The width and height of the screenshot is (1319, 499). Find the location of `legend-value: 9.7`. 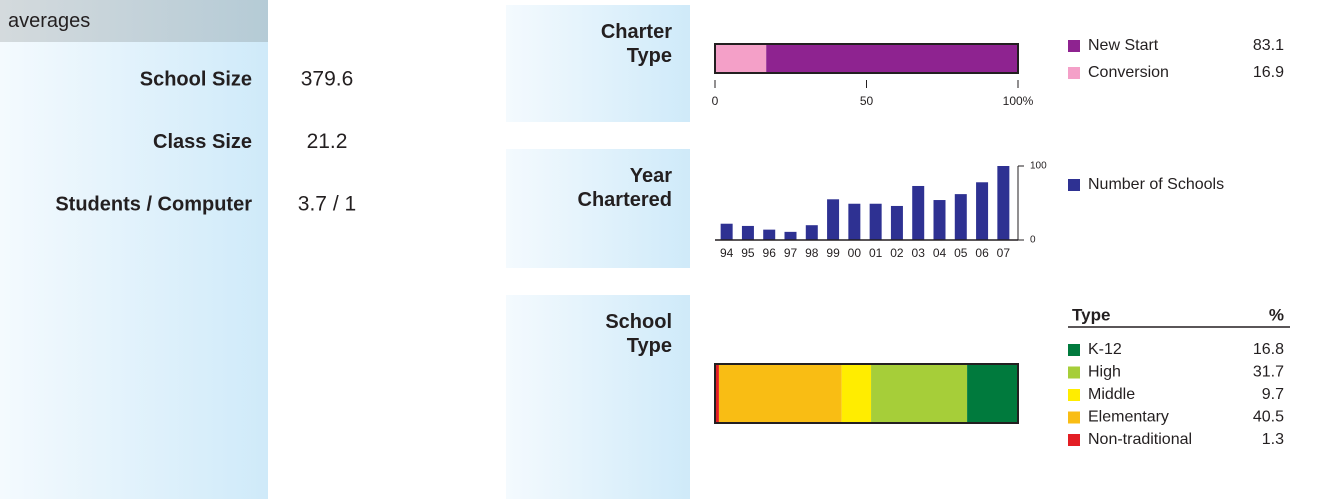

legend-value: 9.7 is located at coordinates (1273, 394).